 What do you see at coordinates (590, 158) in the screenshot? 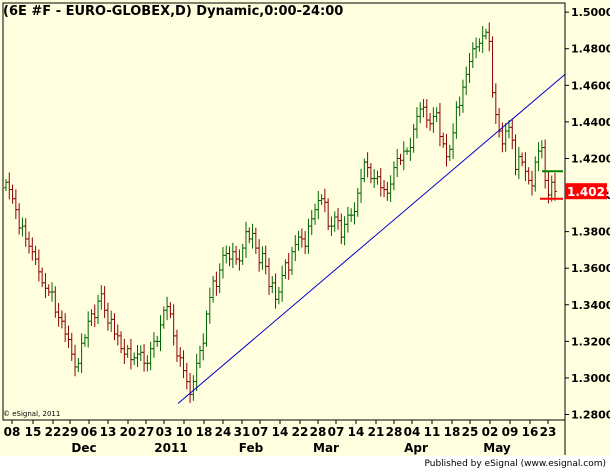
I see `y-tick-label: 1.4200` at bounding box center [590, 158].